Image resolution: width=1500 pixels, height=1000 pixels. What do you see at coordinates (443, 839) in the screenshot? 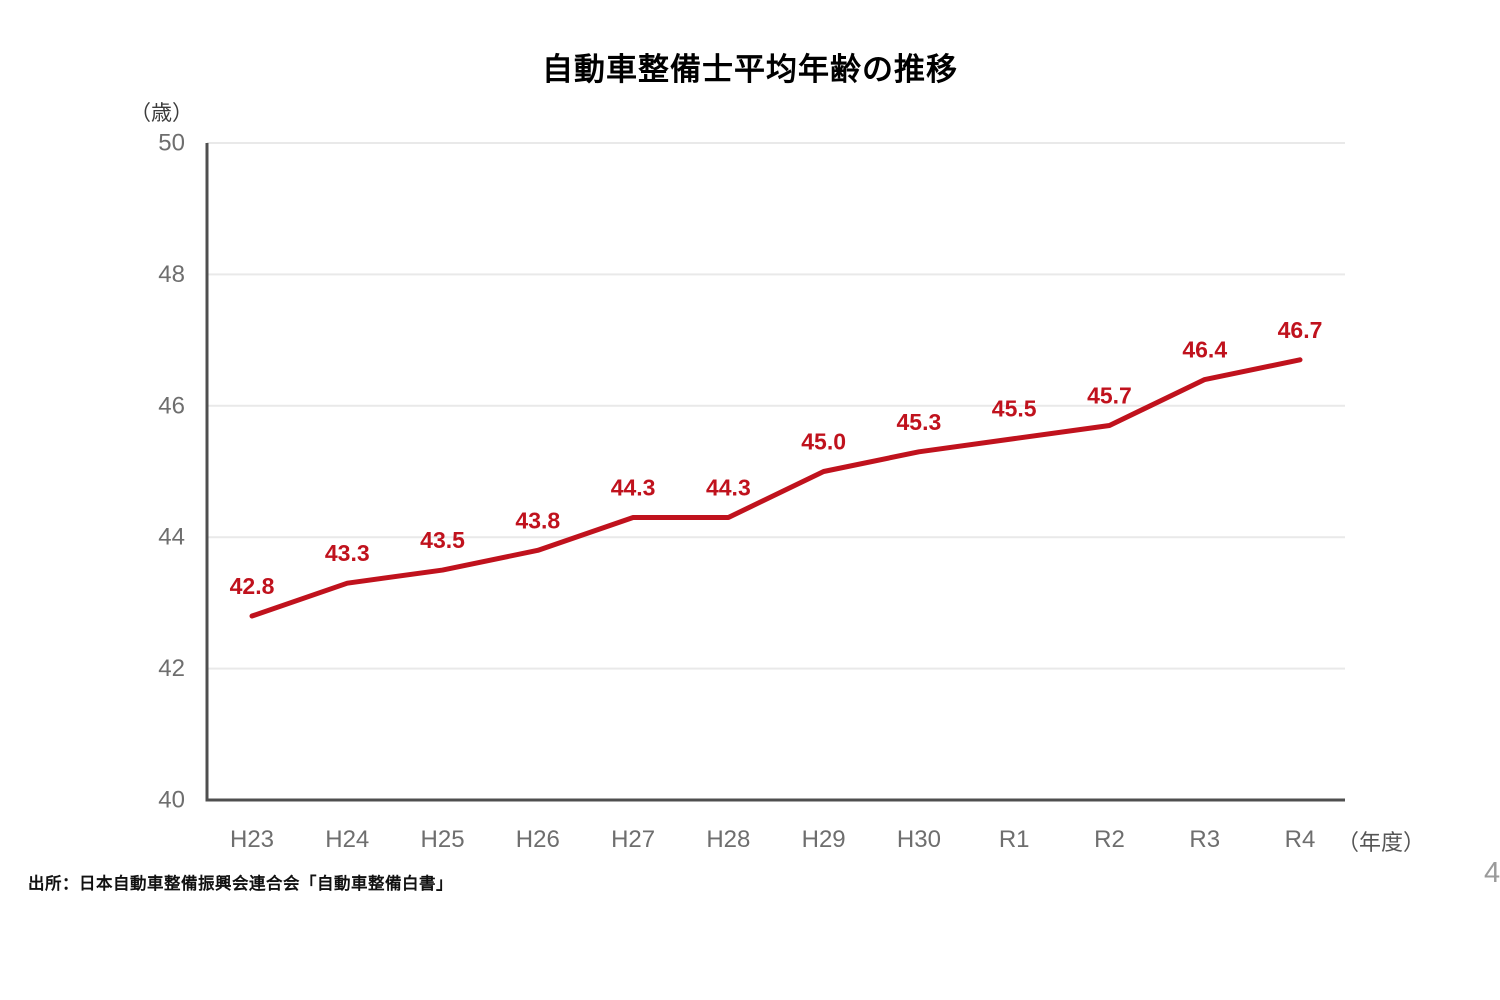
I see `x-axis-tick-label-H25: H25` at bounding box center [443, 839].